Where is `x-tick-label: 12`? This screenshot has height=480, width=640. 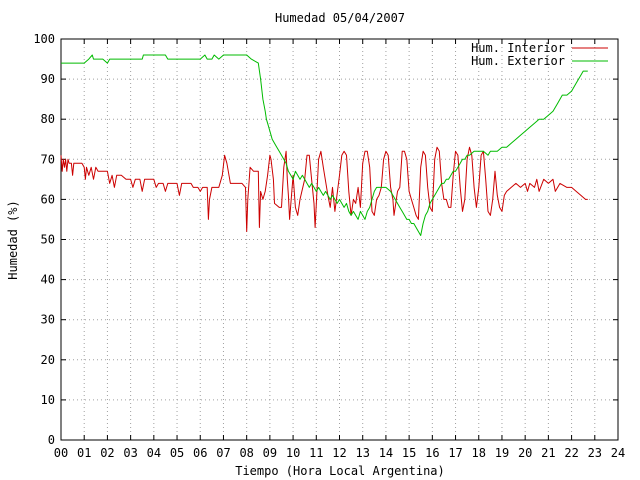
x-tick-label: 12 is located at coordinates (339, 453).